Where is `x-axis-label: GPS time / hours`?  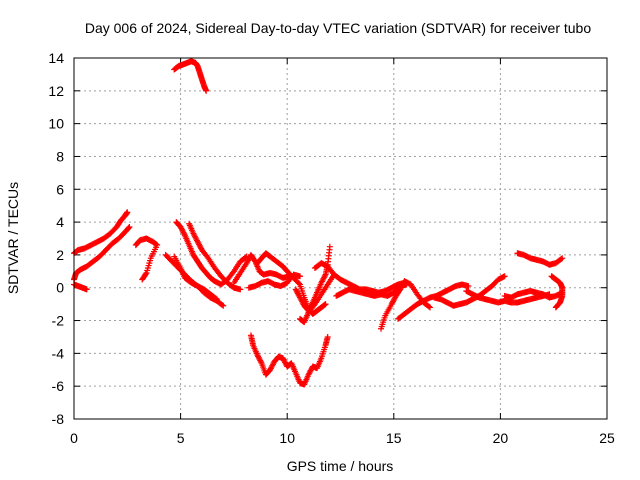 x-axis-label: GPS time / hours is located at coordinates (340, 466).